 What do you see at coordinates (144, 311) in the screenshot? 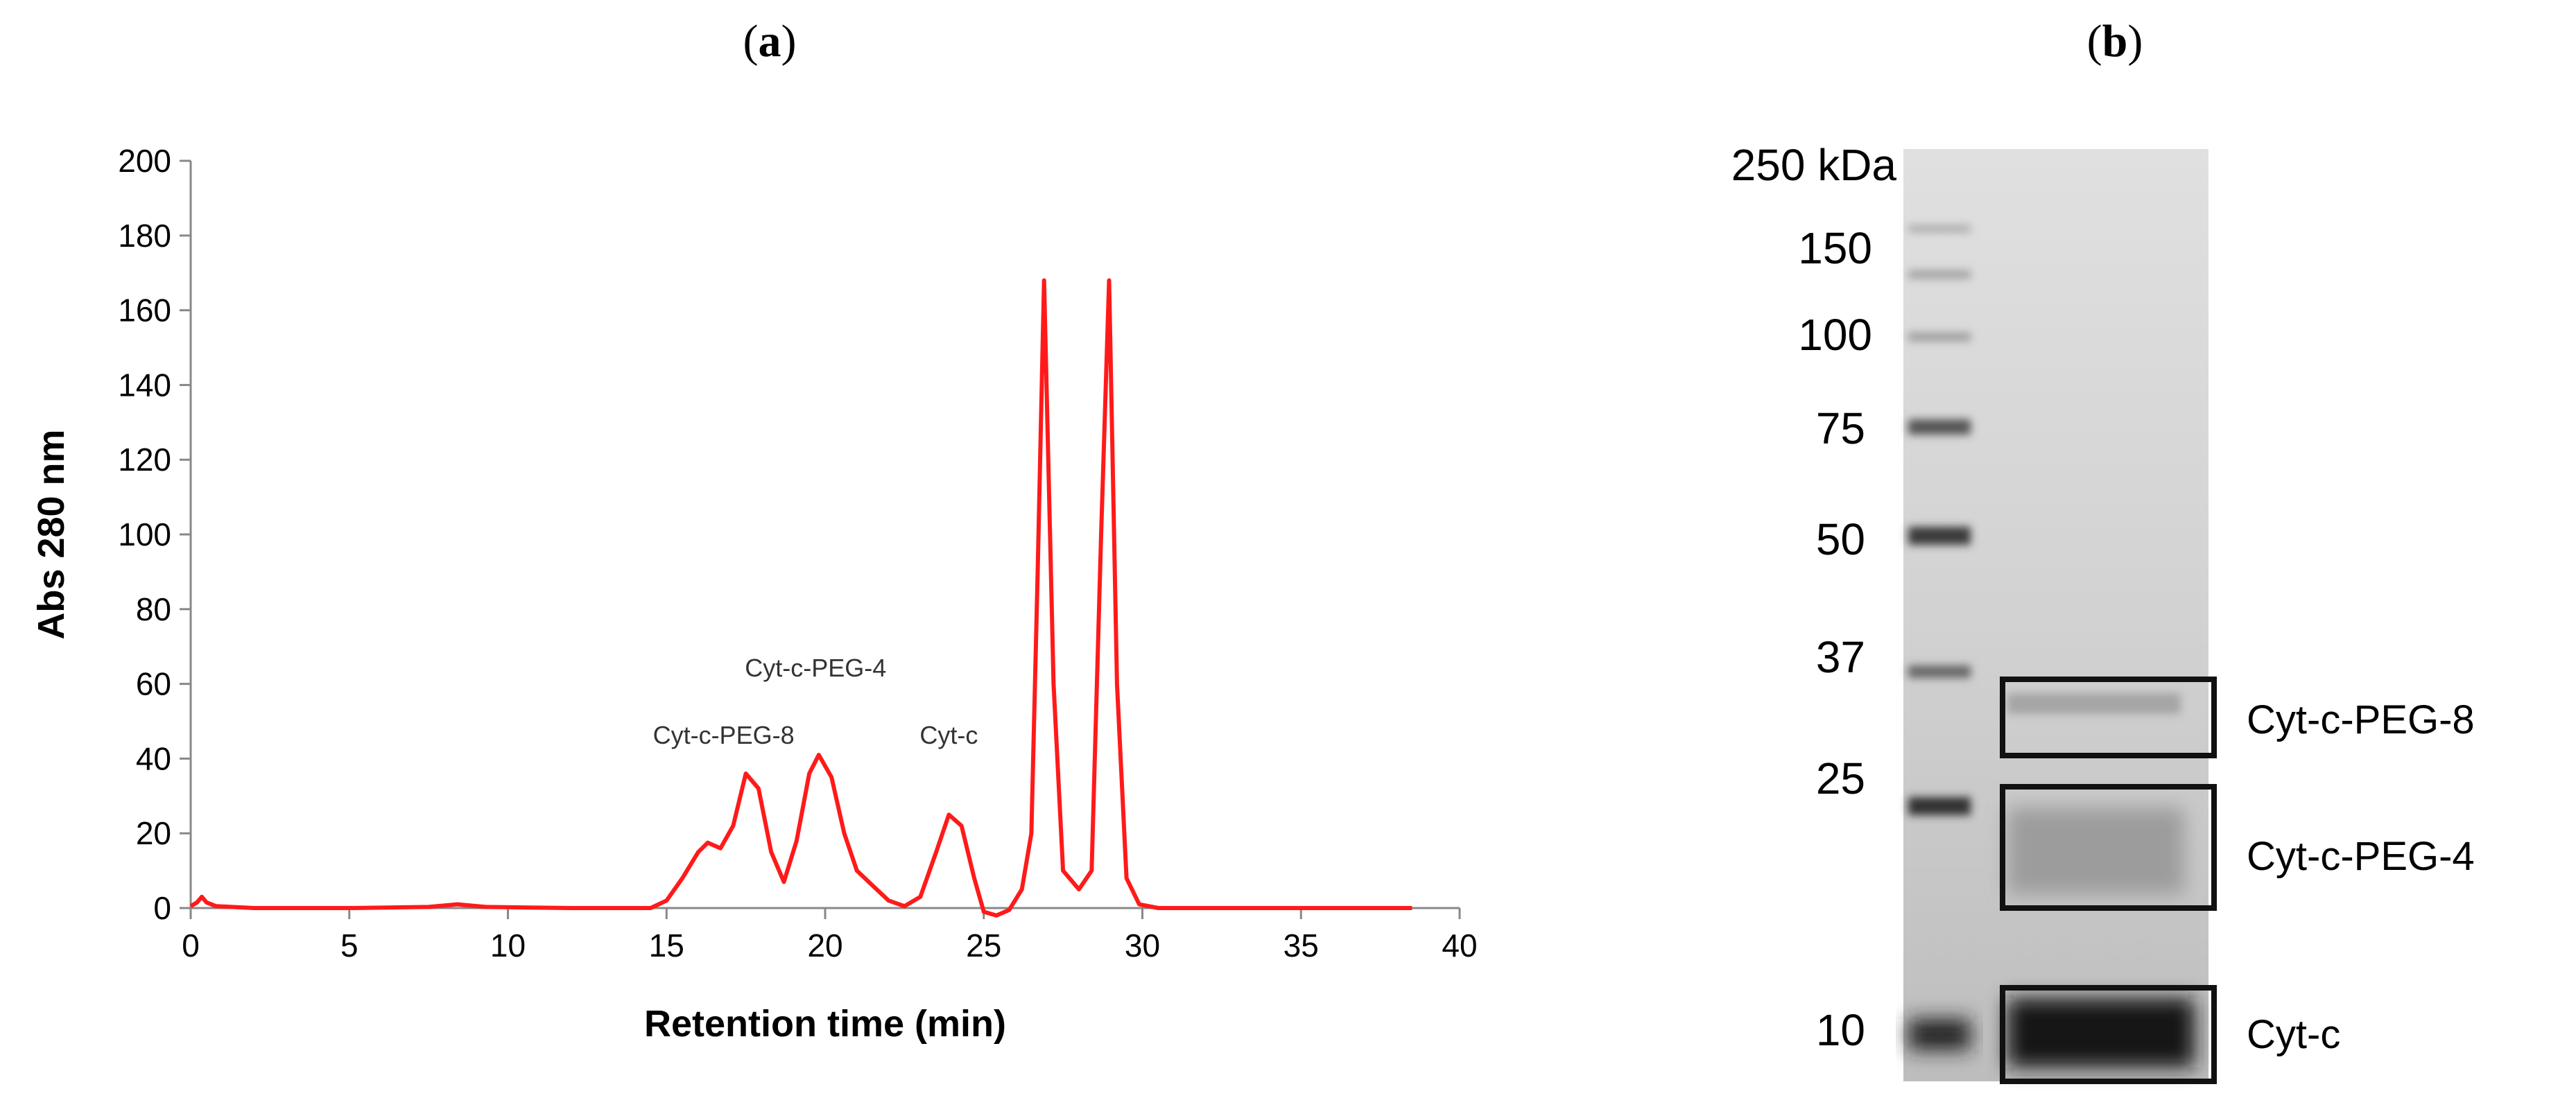
I see `y-tick-label: 160` at bounding box center [144, 311].